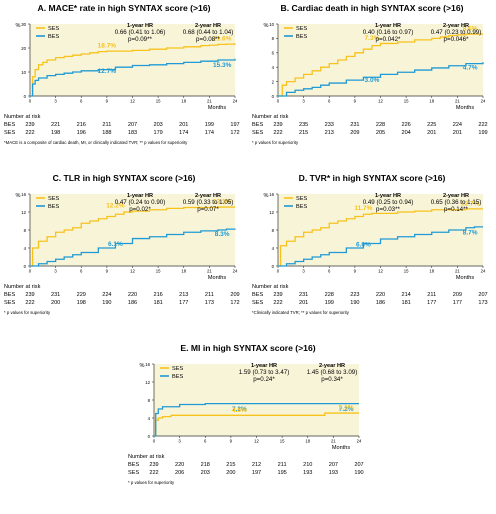  Describe the element at coordinates (388, 209) in the screenshot. I see `hr1-pvalue: p=0.03**` at that location.